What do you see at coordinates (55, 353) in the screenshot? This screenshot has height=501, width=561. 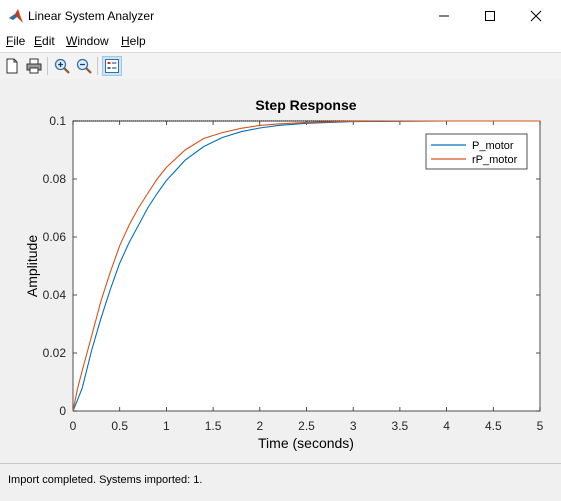 I see `y-tick-label: 0.02` at bounding box center [55, 353].